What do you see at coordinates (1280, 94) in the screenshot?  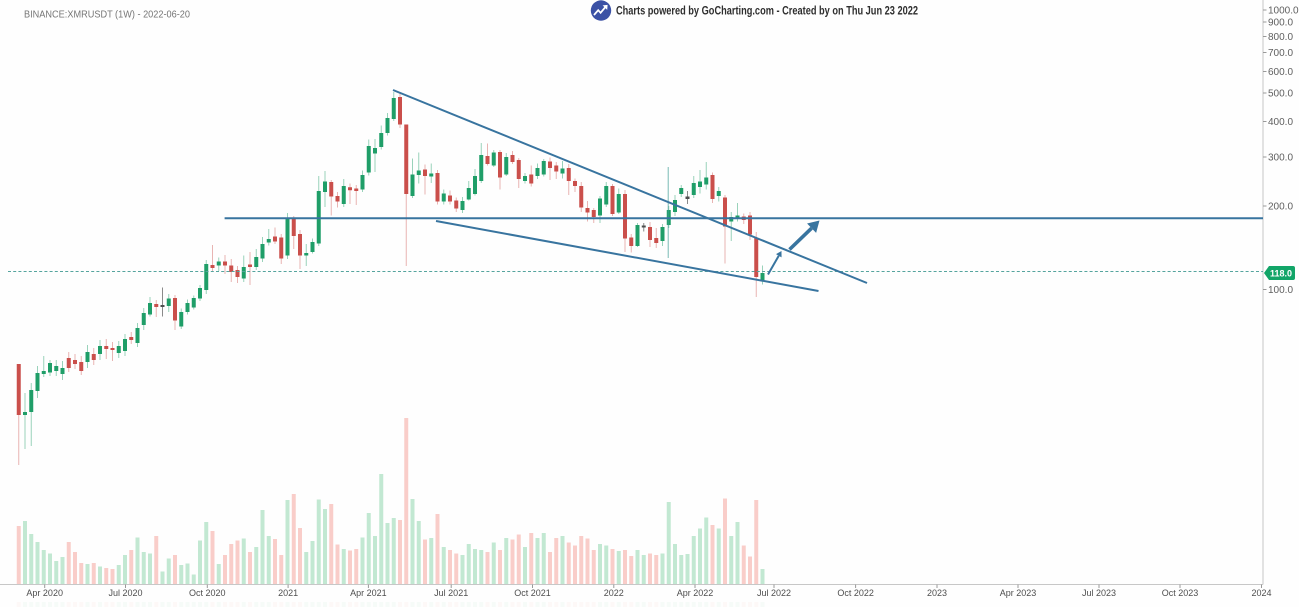 I see `svg-text: 500.0` at bounding box center [1280, 94].